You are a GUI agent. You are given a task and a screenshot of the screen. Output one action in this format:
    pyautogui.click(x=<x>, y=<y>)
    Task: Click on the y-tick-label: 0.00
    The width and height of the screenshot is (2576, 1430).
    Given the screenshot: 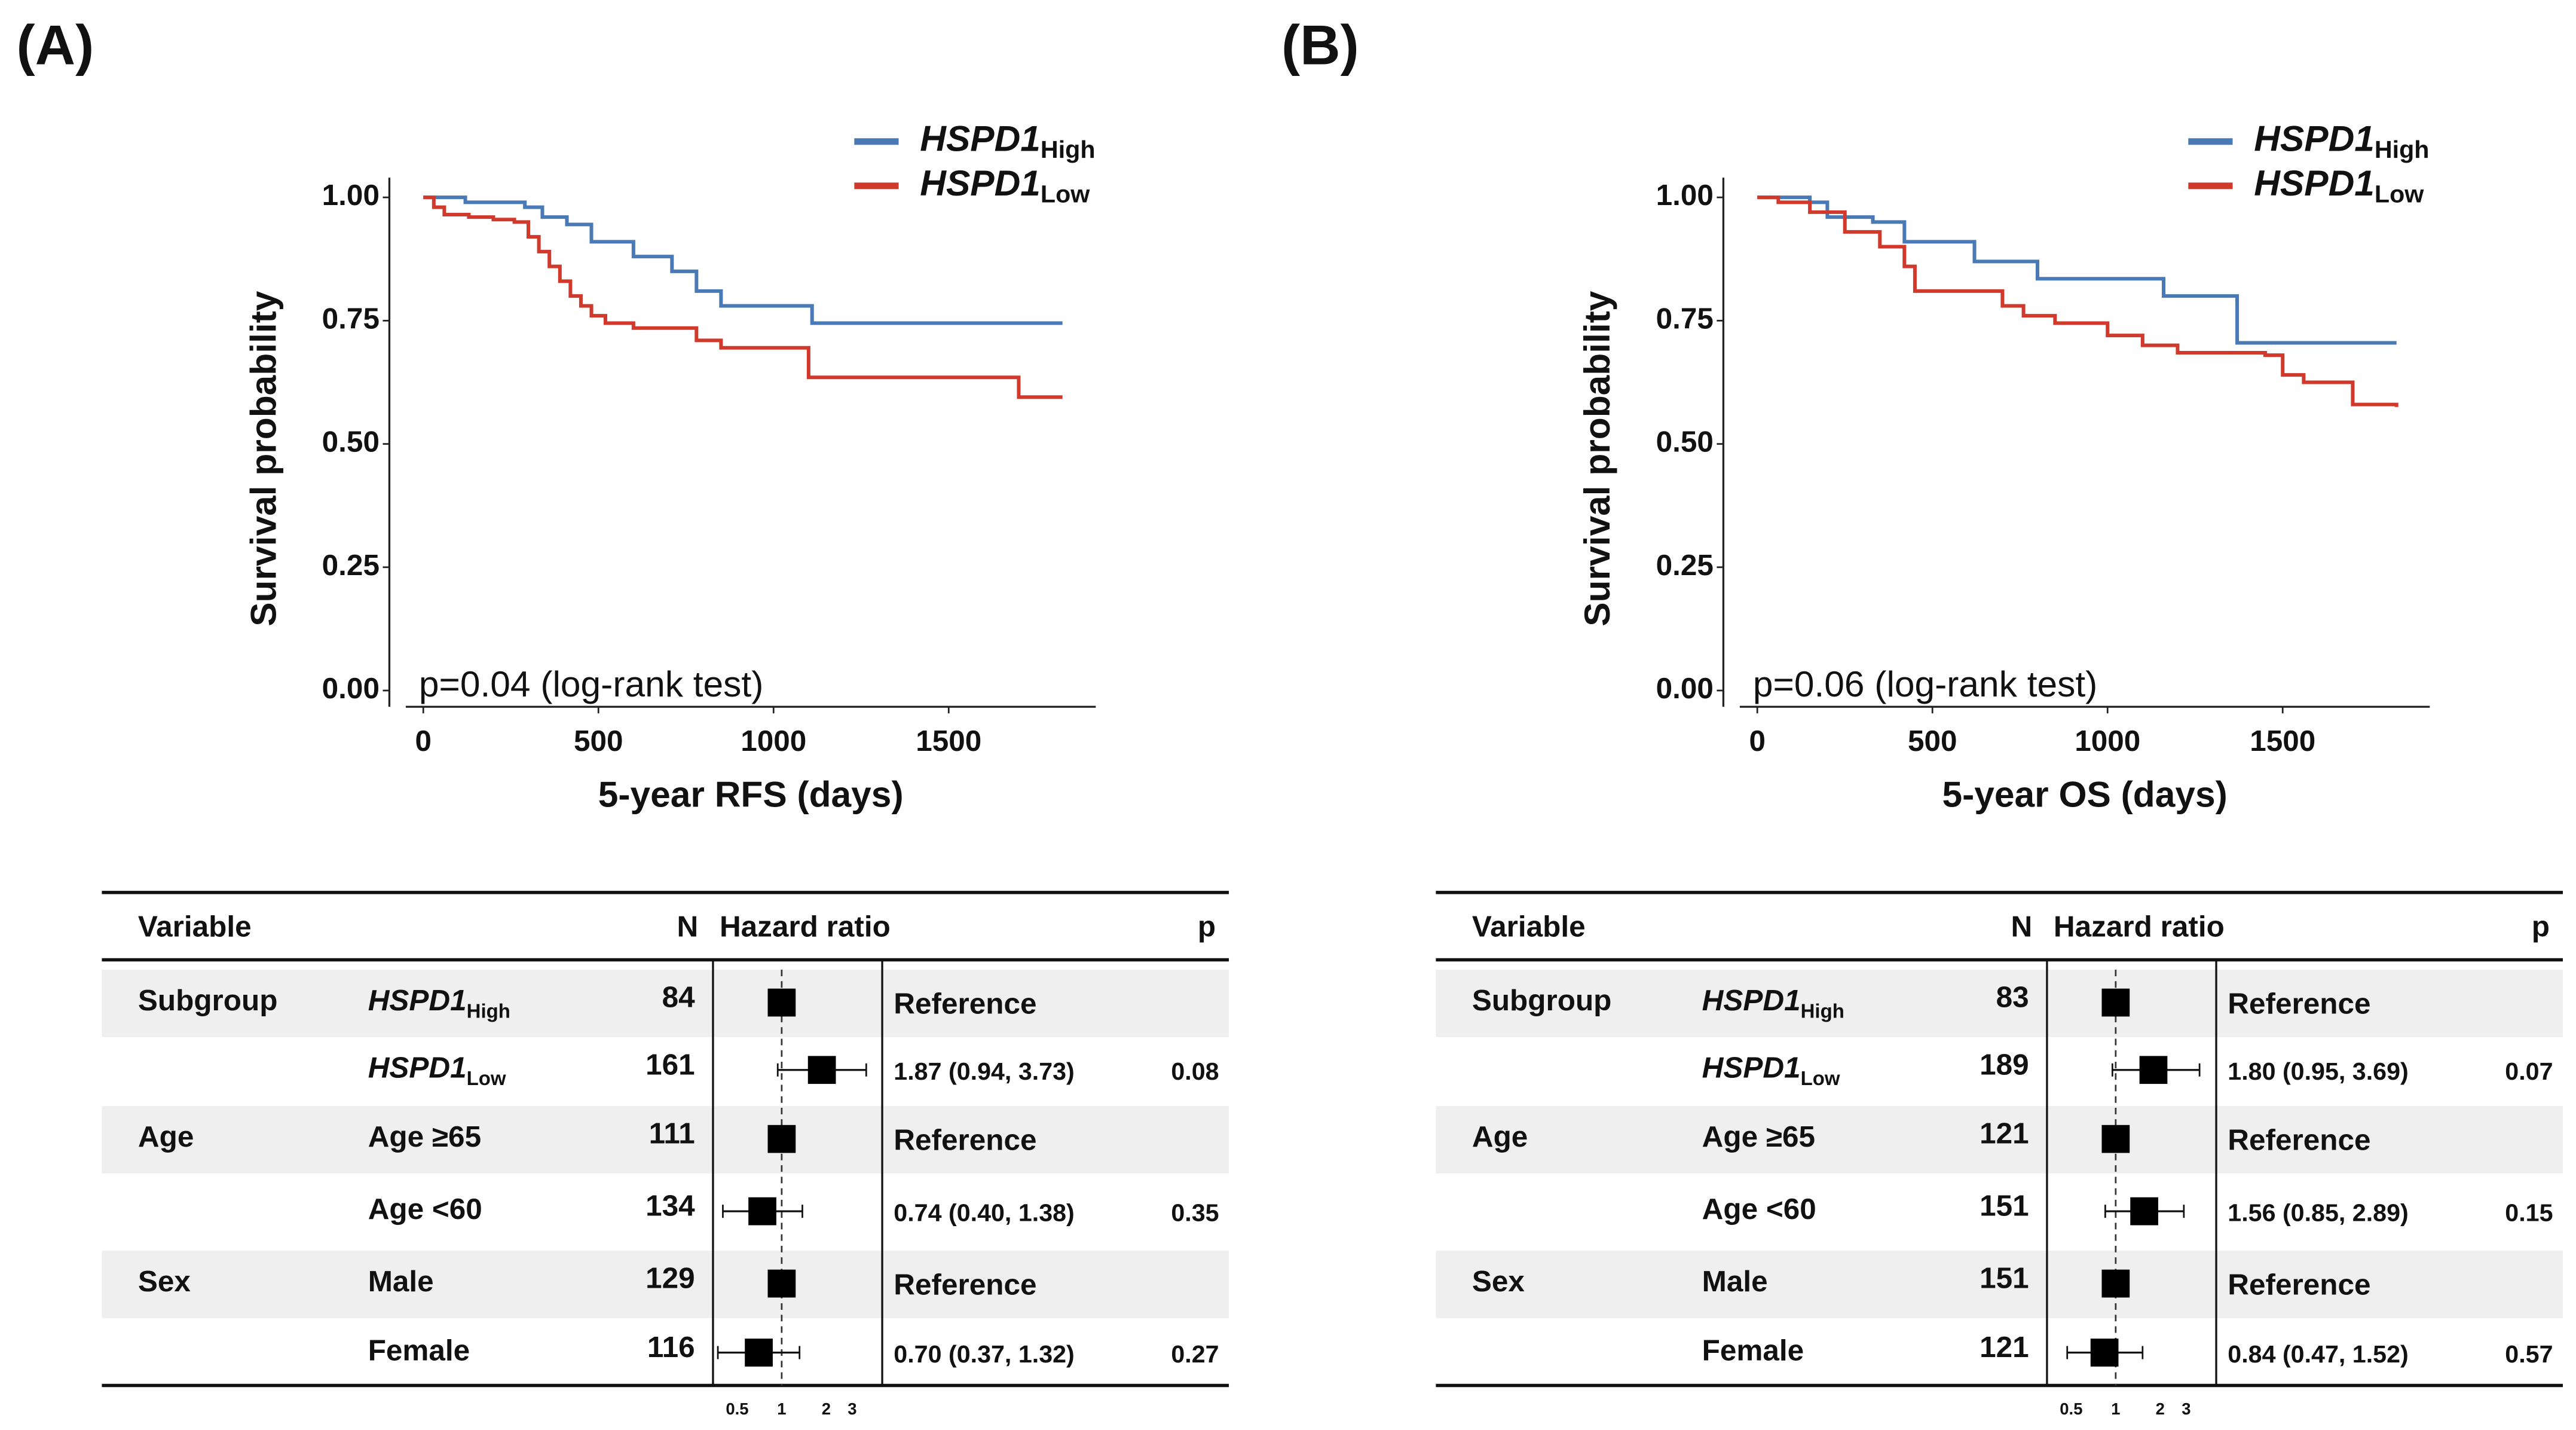 What is the action you would take?
    pyautogui.click(x=351, y=688)
    